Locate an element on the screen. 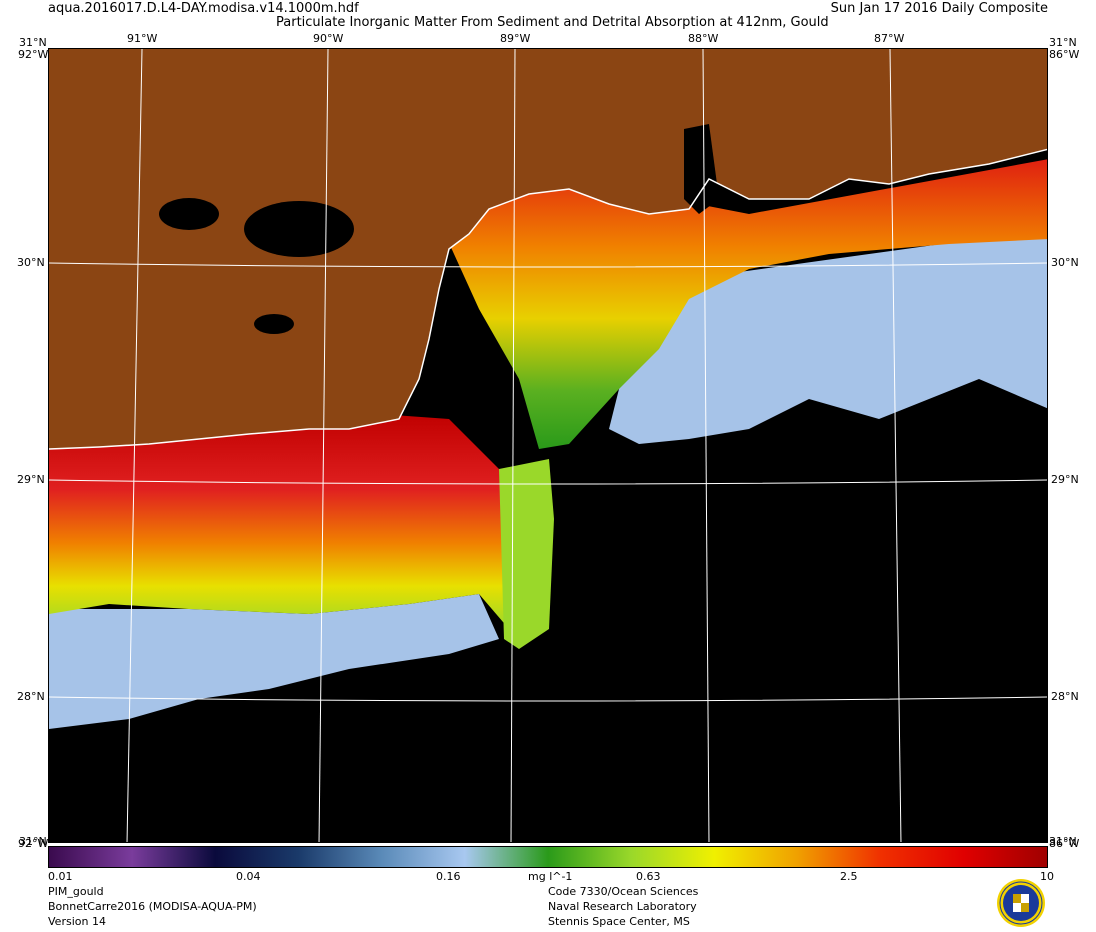 This screenshot has height=932, width=1096. lake-maurepas is located at coordinates (189, 214).